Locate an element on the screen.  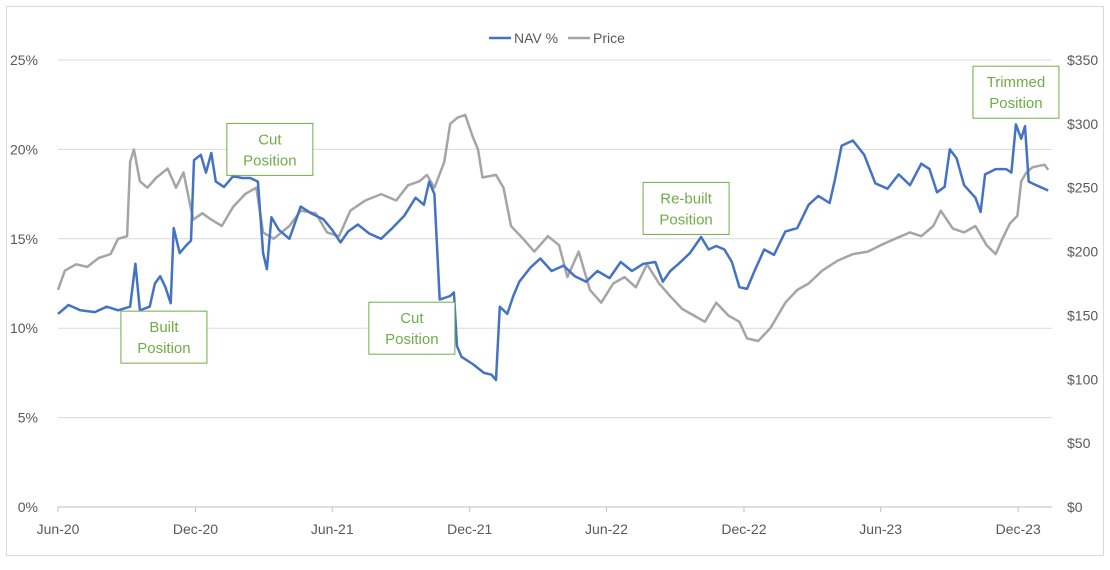
legend-label: Price is located at coordinates (609, 38).